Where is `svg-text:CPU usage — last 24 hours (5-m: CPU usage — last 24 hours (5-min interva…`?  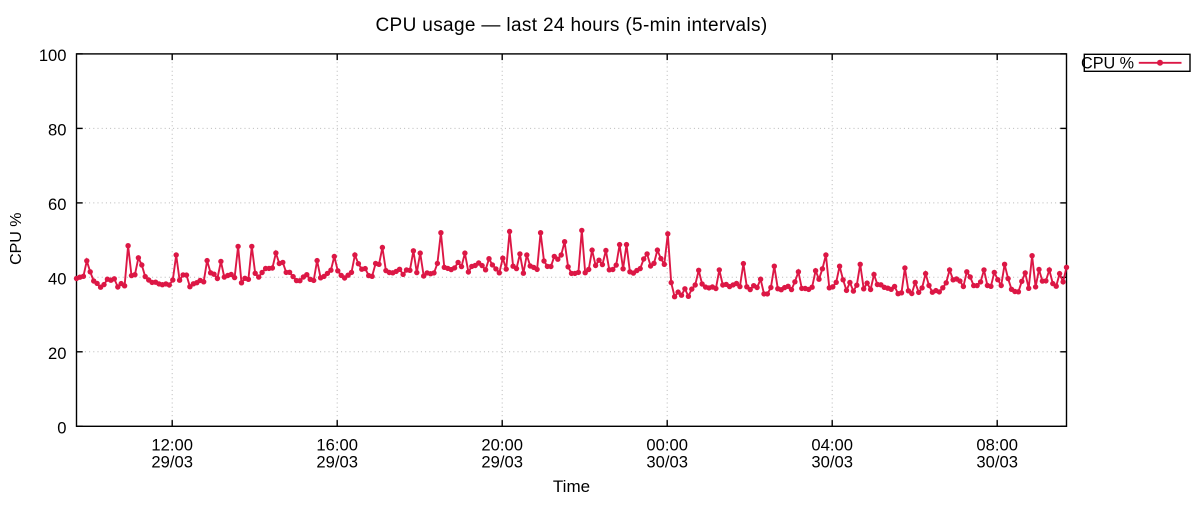 svg-text:CPU usage — last 24 hours (5-m: CPU usage — last 24 hours (5-min interva… is located at coordinates (571, 25).